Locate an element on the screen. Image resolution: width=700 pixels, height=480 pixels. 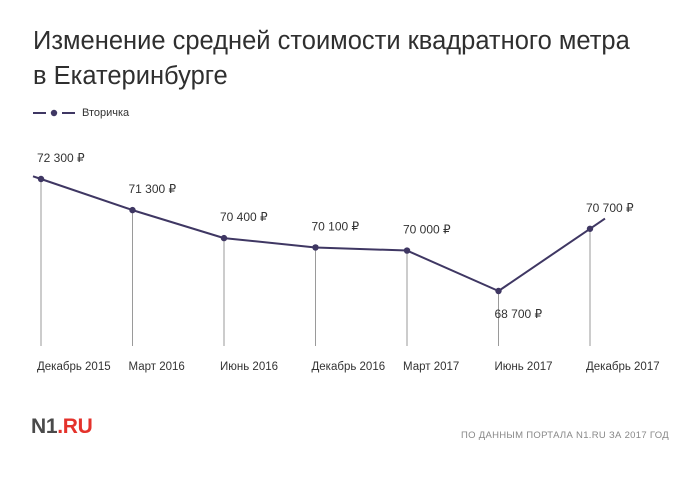
n1-logo: N1 .RU is located at coordinates (62, 427).